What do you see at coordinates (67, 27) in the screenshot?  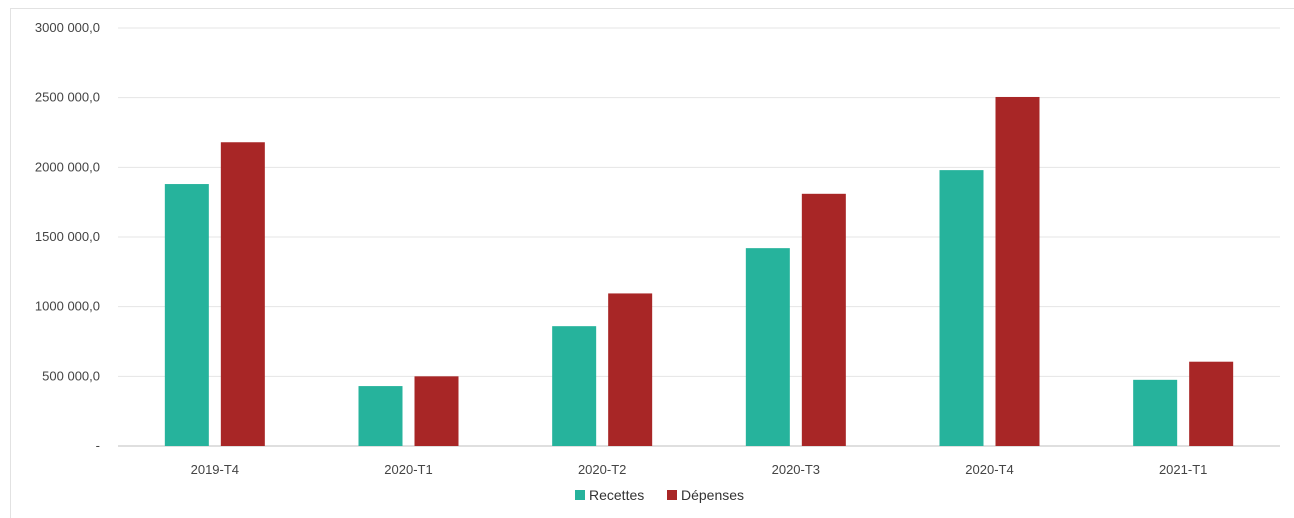 I see `y-tick-label: 3000 000,0` at bounding box center [67, 27].